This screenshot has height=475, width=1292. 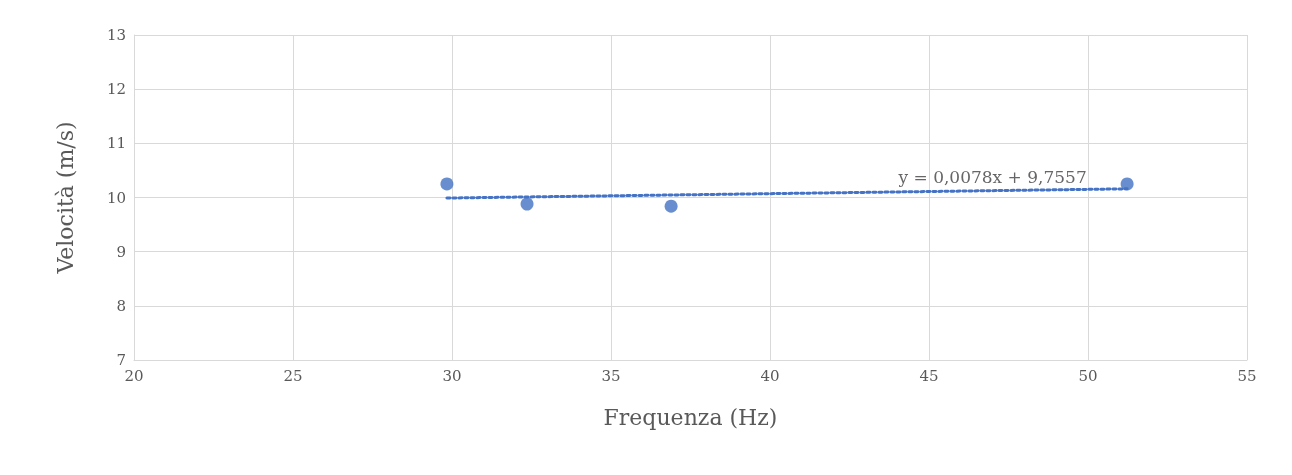 I want to click on y-tick-label: 8, so click(x=121, y=305).